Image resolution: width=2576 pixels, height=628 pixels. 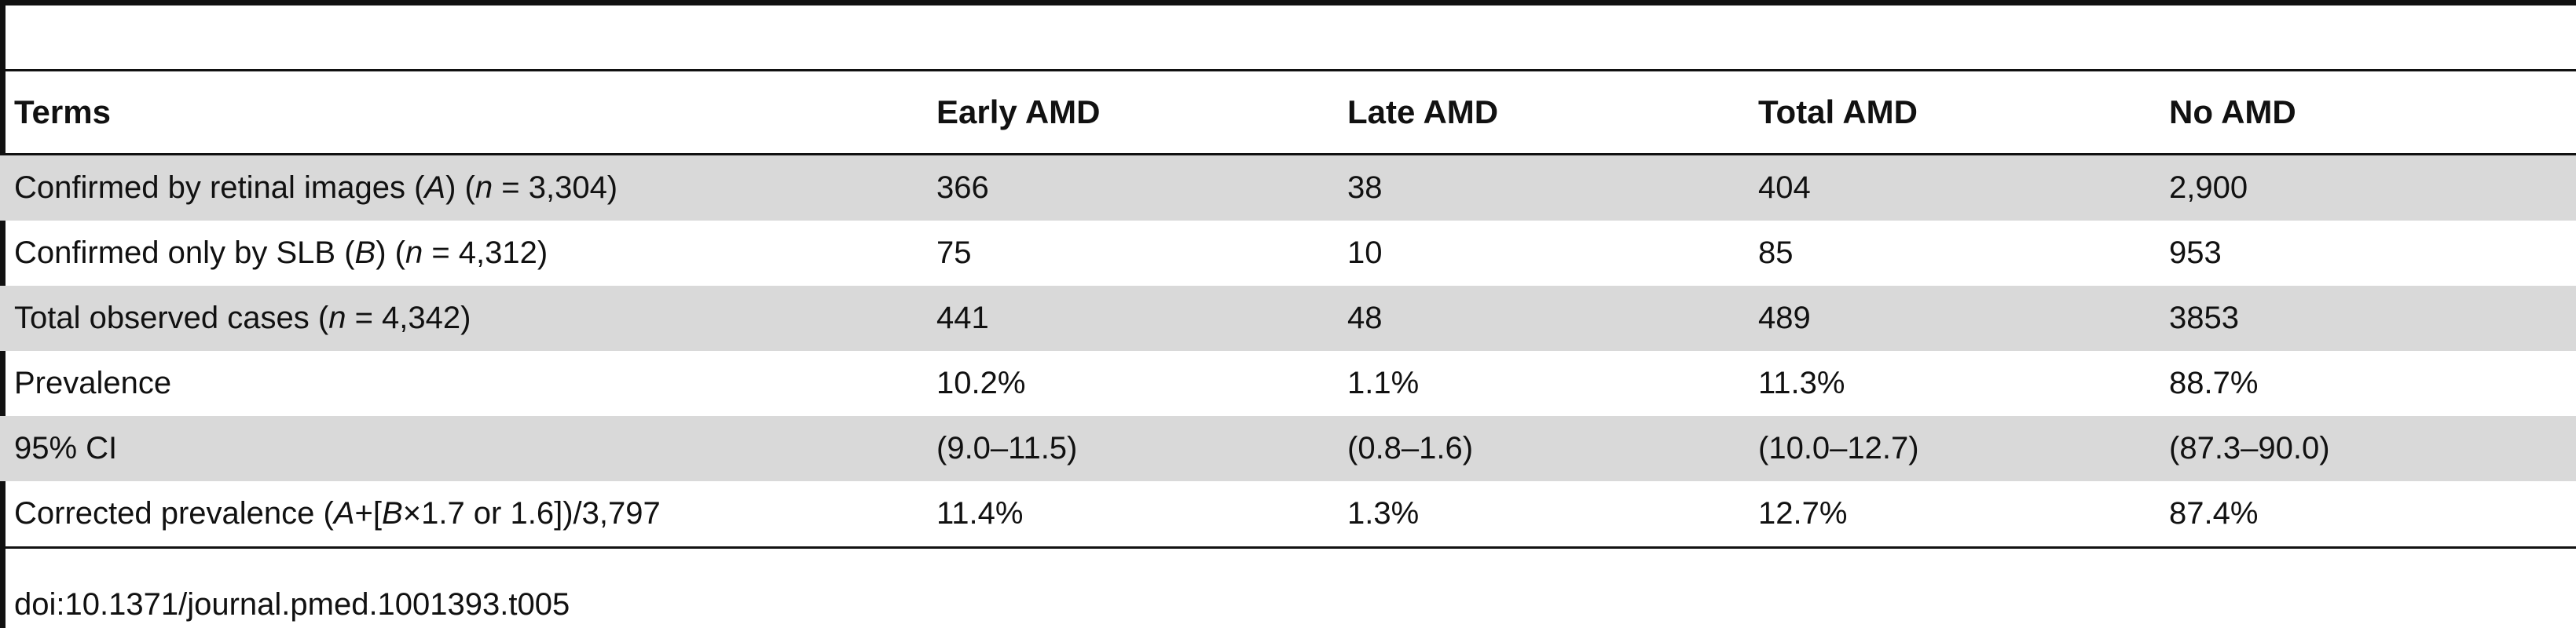 I want to click on doi-footnote: doi:10.1371/journal.pmed.1001393.t005, so click(x=292, y=604).